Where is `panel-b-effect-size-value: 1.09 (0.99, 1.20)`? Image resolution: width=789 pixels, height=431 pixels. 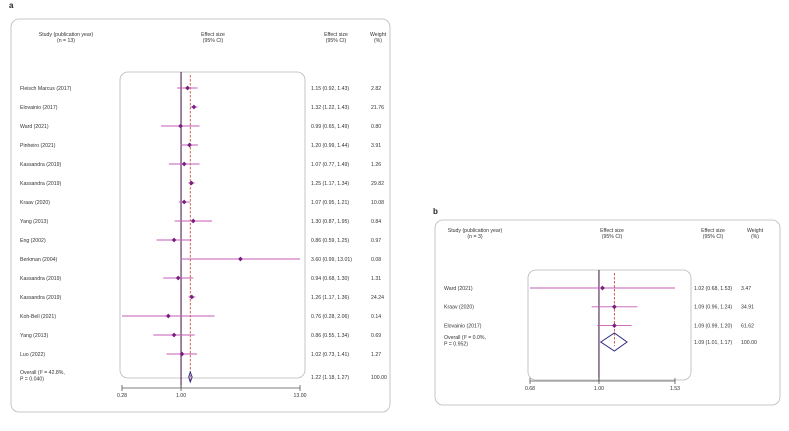 panel-b-effect-size-value: 1.09 (0.99, 1.20) is located at coordinates (713, 326).